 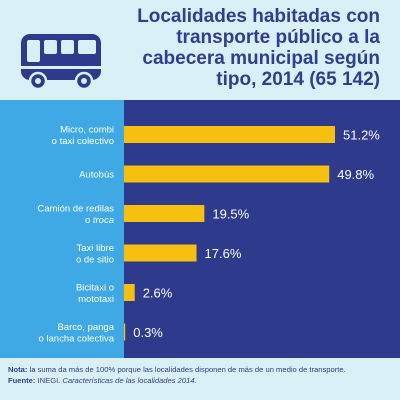 What do you see at coordinates (129, 380) in the screenshot?
I see `source-title: Características de las localidades 2014.` at bounding box center [129, 380].